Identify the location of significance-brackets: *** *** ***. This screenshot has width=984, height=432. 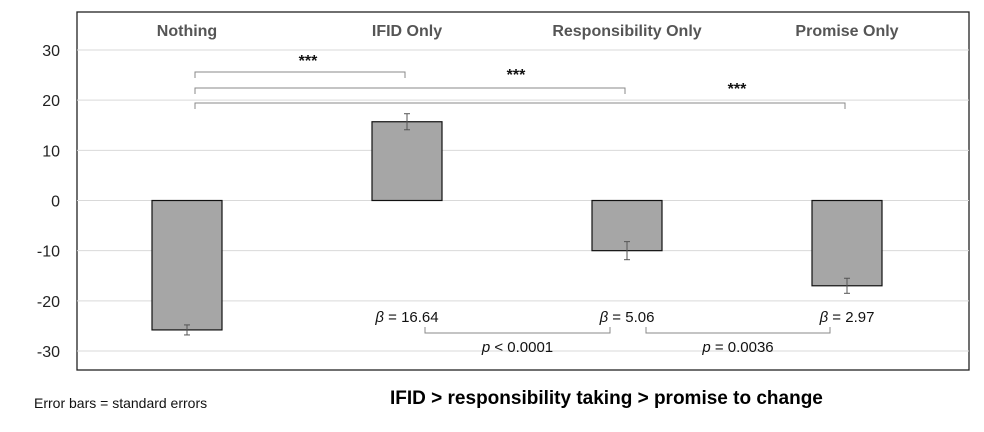
(520, 81).